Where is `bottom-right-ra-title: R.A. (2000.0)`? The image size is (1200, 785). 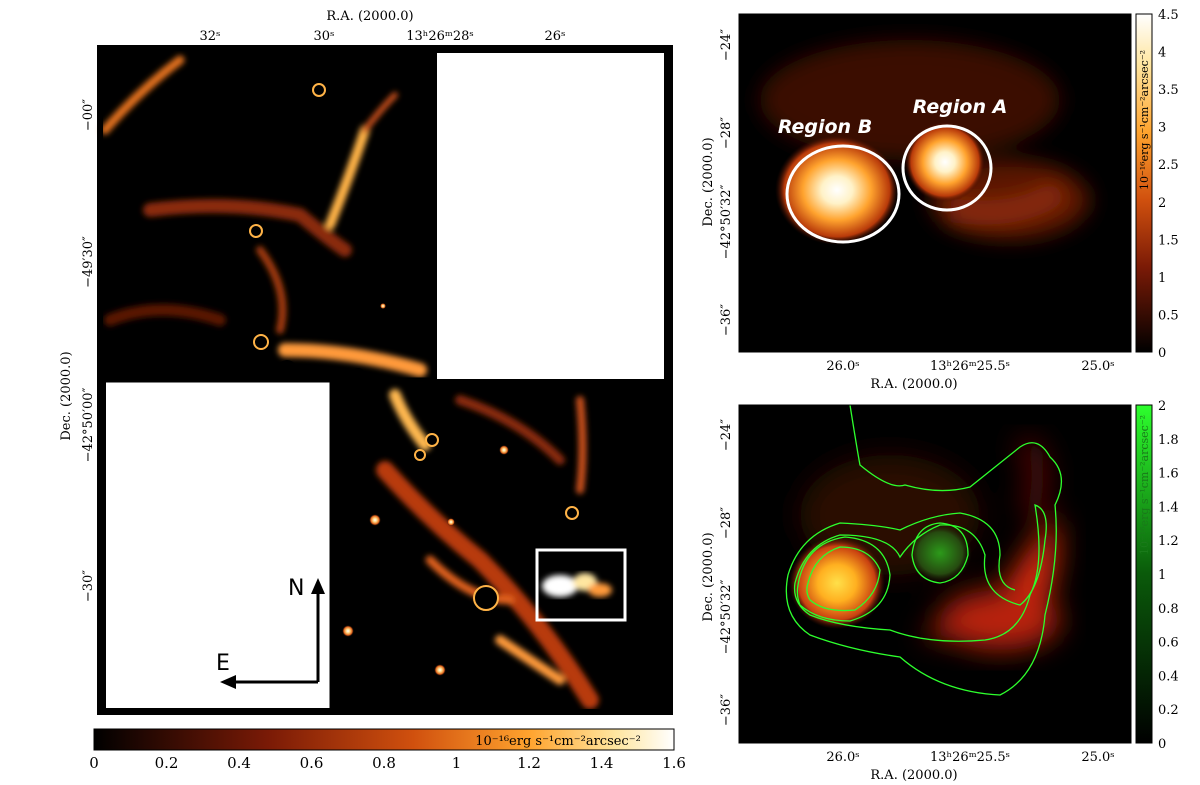
bottom-right-ra-title: R.A. (2000.0) is located at coordinates (913, 775).